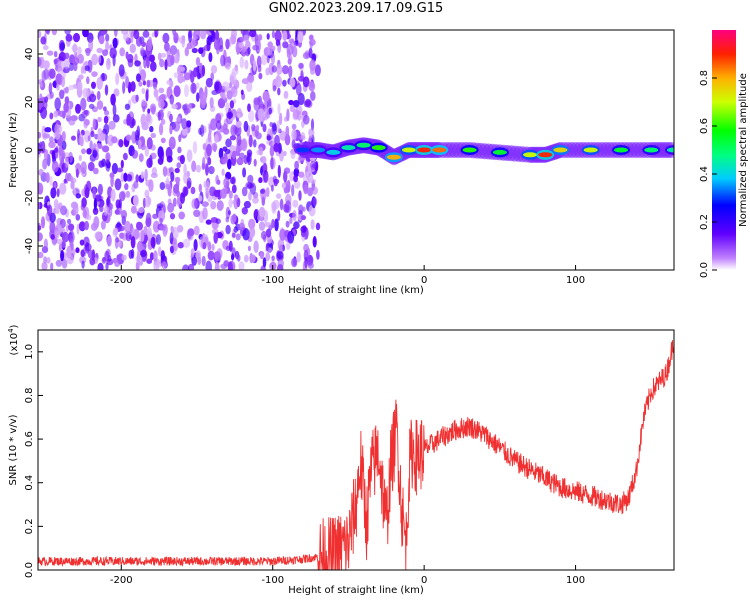 The image size is (750, 600). What do you see at coordinates (347, 275) in the screenshot?
I see `spectrogram-x-ticks: -200 -100 0 100` at bounding box center [347, 275].